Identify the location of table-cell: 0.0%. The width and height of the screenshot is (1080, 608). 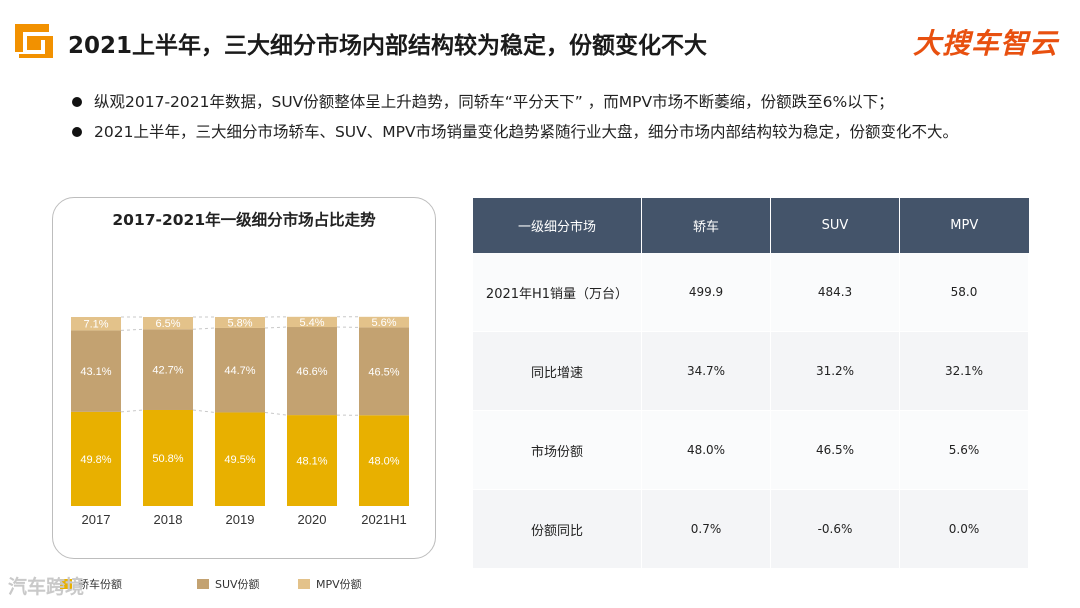
(964, 529).